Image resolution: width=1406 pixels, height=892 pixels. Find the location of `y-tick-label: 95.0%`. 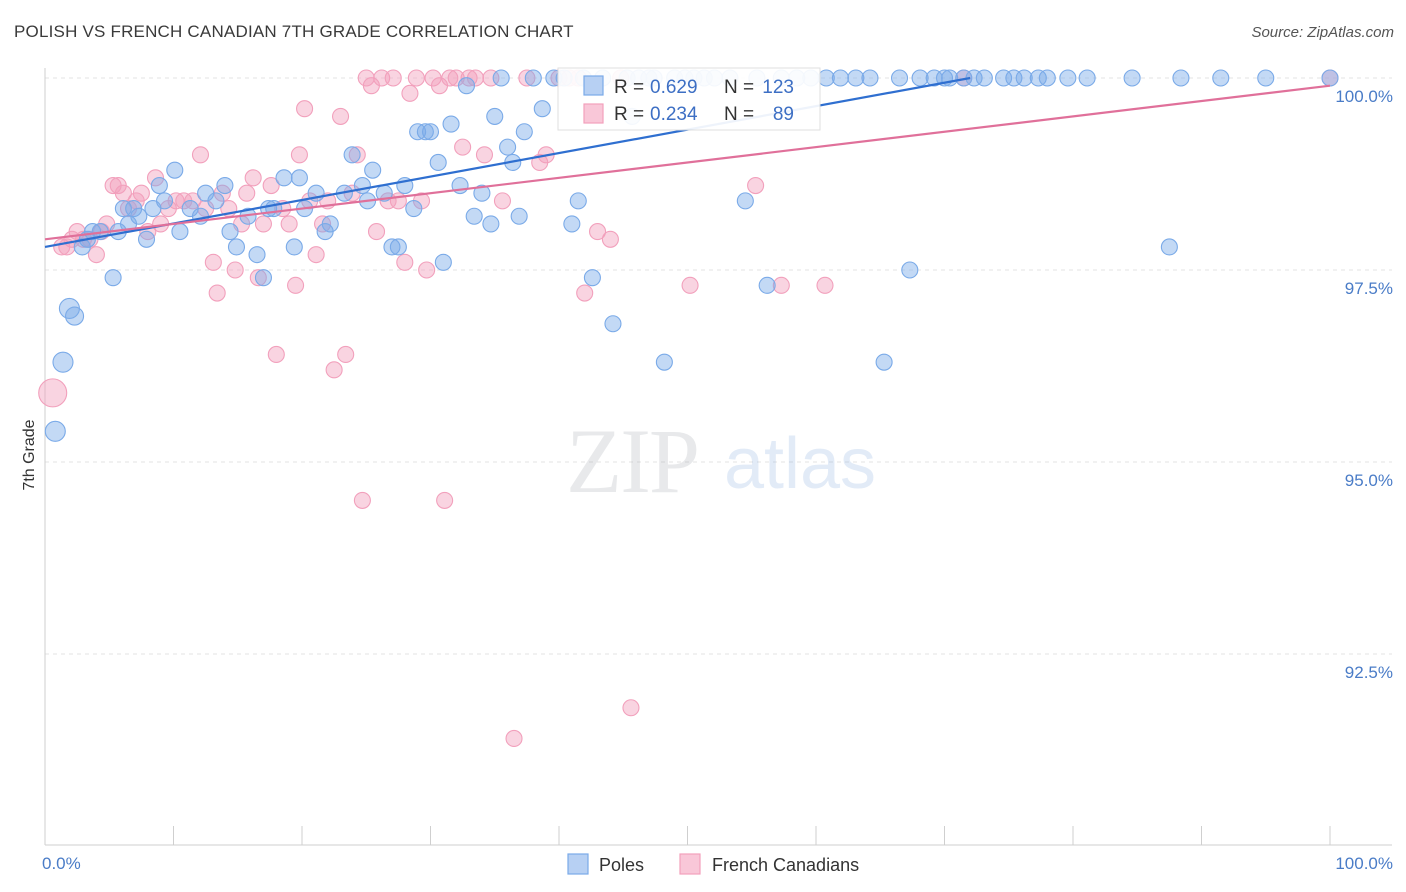

y-tick-label: 95.0% is located at coordinates (1369, 480).